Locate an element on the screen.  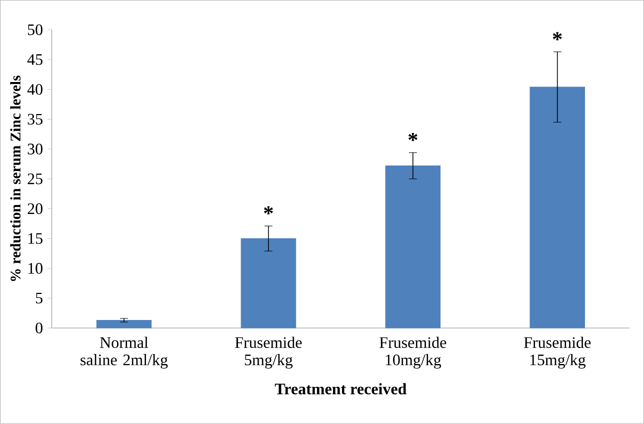
y-tick-label: 30 is located at coordinates (35, 149).